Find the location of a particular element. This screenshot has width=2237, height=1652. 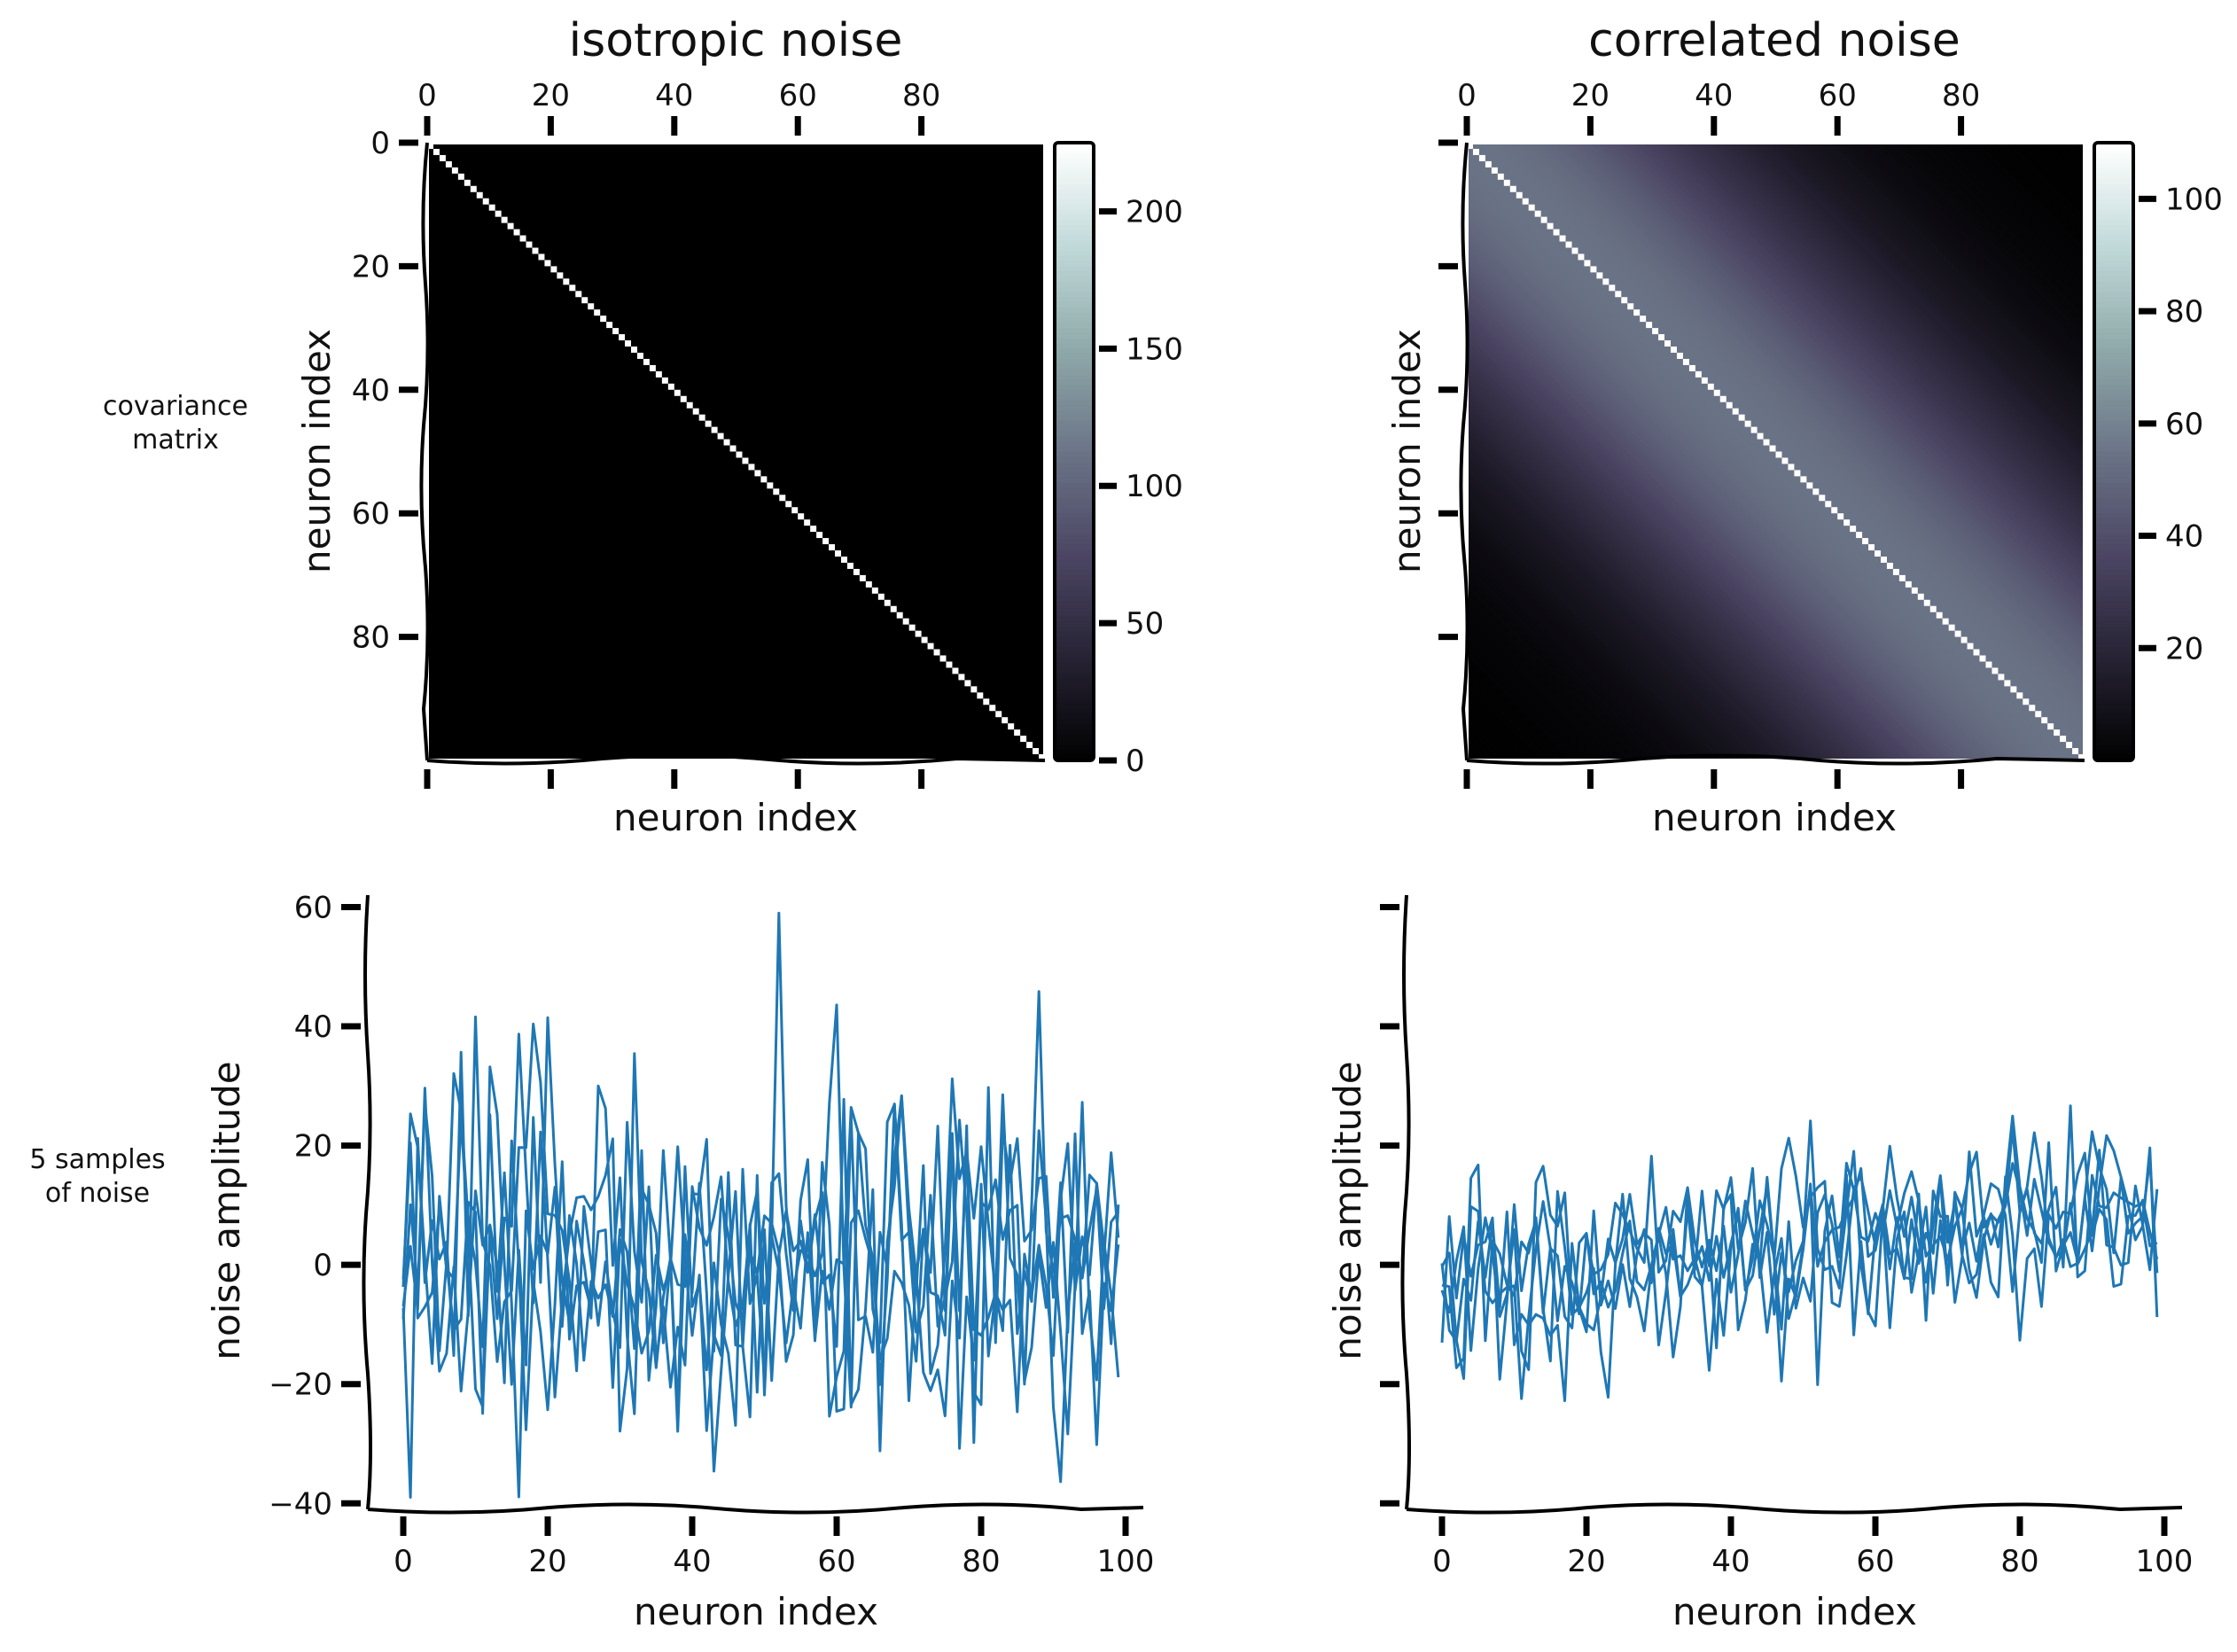

y-tick-label: 20 is located at coordinates (371, 267).